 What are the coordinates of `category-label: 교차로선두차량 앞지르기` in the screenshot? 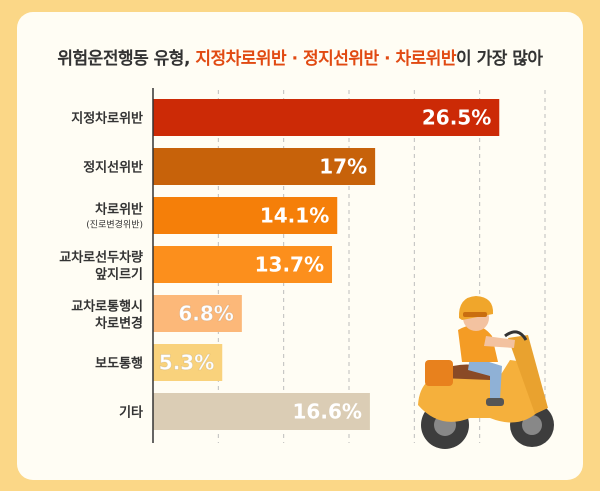 It's located at (101, 266).